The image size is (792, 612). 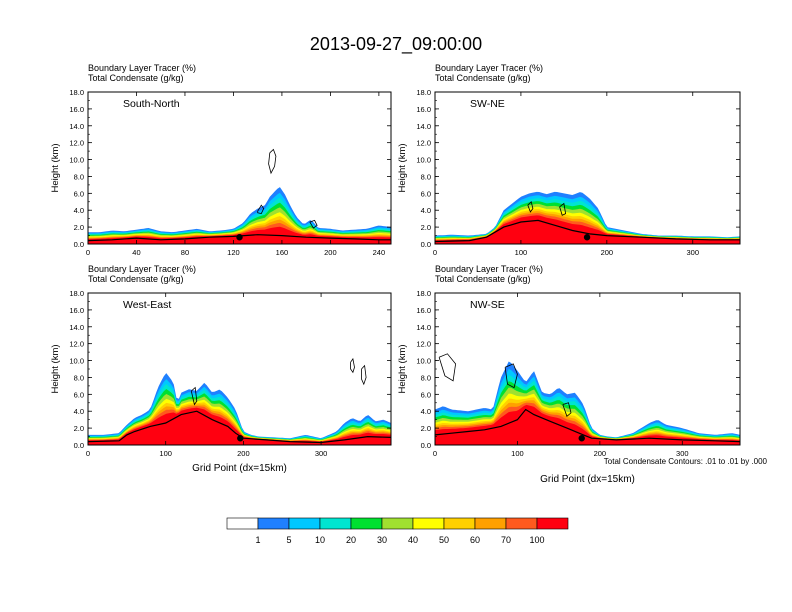 I want to click on x-tick-label: 80, so click(x=185, y=252).